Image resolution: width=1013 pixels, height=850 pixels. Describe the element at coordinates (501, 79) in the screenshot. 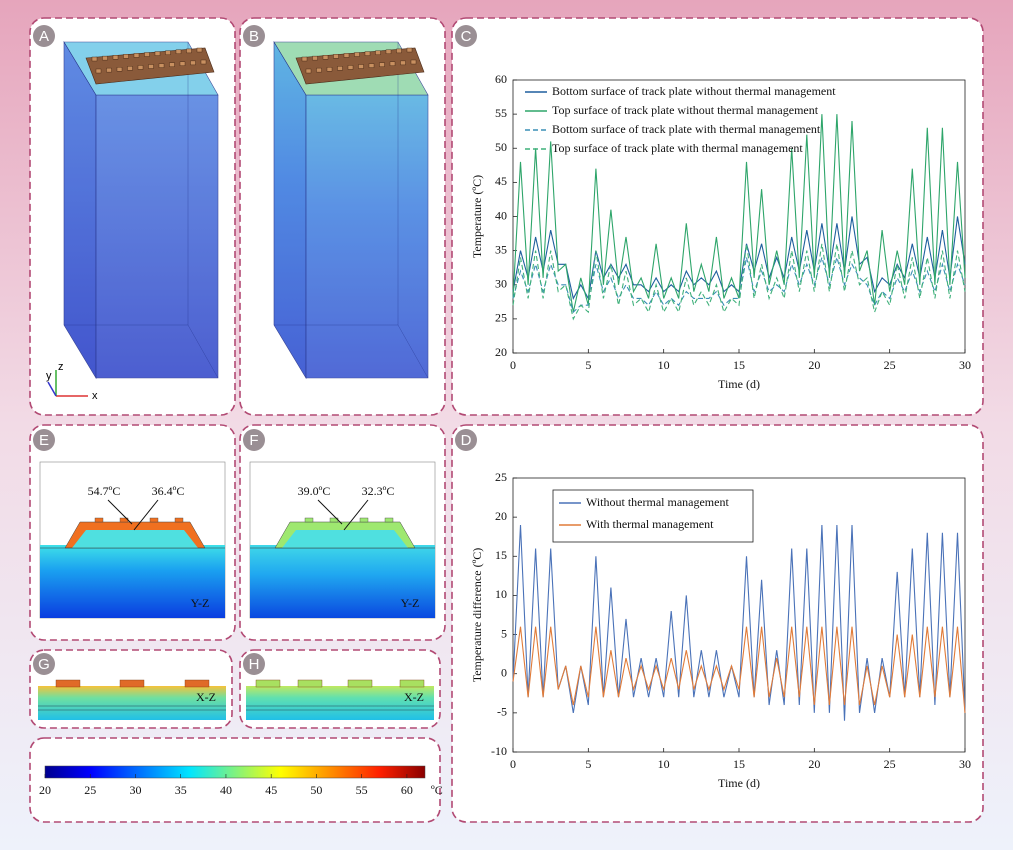

I see `y-tick-label: 60` at that location.